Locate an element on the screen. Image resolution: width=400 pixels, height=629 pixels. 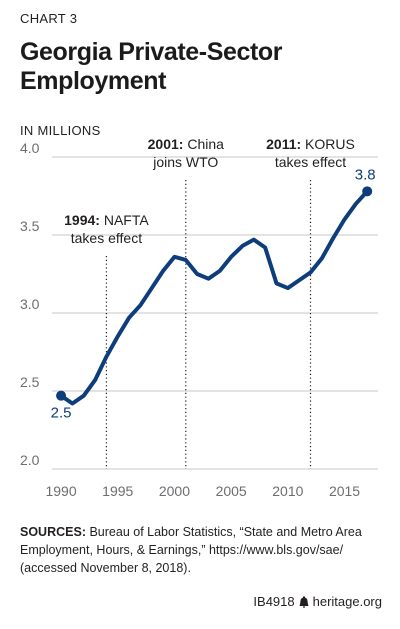
y-tick-label: 3.0 is located at coordinates (30, 304).